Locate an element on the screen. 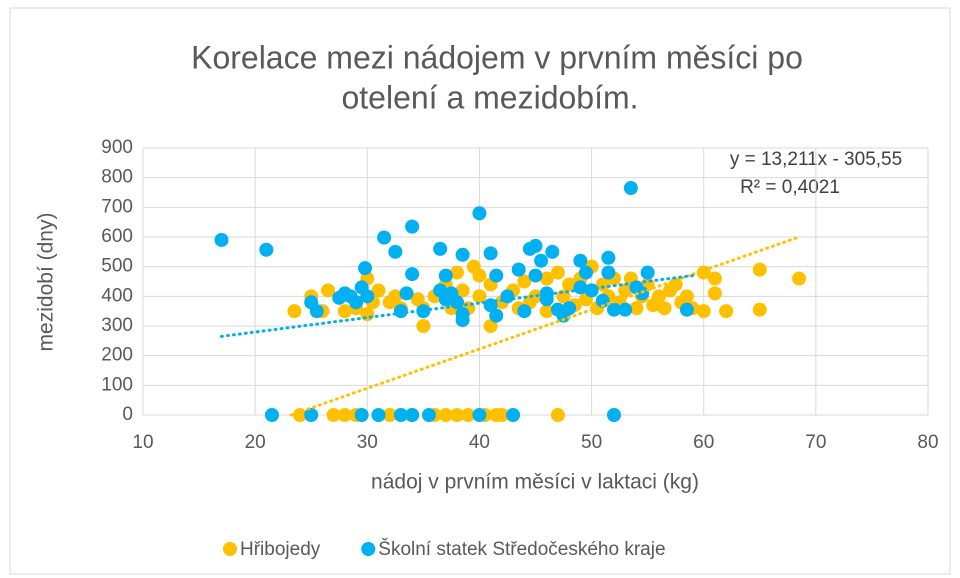 The image size is (960, 578). y-tick-label: 900 is located at coordinates (117, 147).